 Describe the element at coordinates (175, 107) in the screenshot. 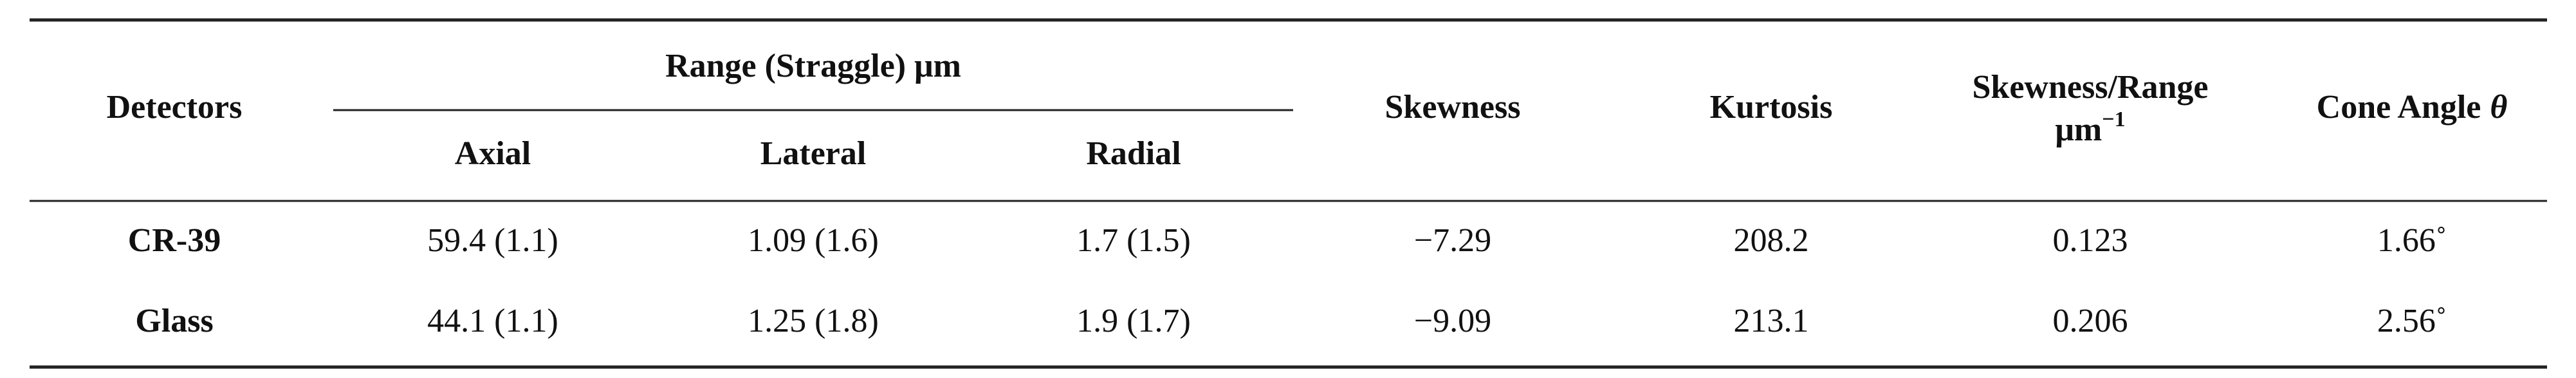

I see `header-cell: Detectors` at that location.